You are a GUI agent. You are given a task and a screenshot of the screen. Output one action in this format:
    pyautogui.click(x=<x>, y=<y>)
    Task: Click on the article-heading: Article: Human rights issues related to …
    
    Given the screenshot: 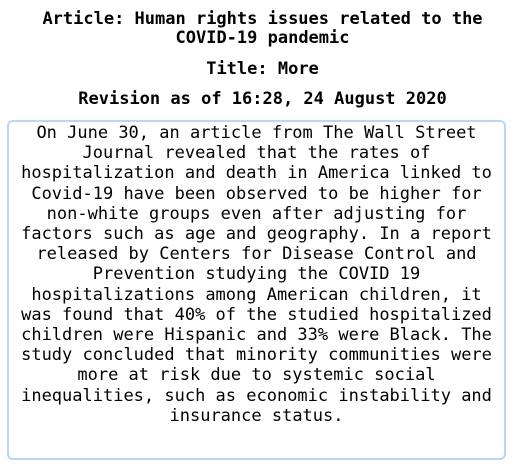 What is the action you would take?
    pyautogui.click(x=262, y=28)
    